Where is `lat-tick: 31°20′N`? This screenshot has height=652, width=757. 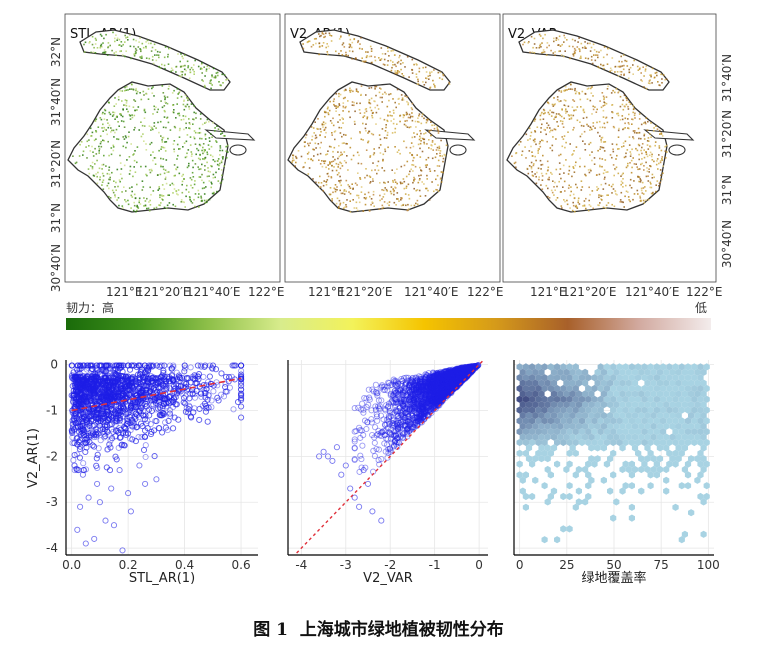
lat-tick: 31°20′N is located at coordinates (727, 134).